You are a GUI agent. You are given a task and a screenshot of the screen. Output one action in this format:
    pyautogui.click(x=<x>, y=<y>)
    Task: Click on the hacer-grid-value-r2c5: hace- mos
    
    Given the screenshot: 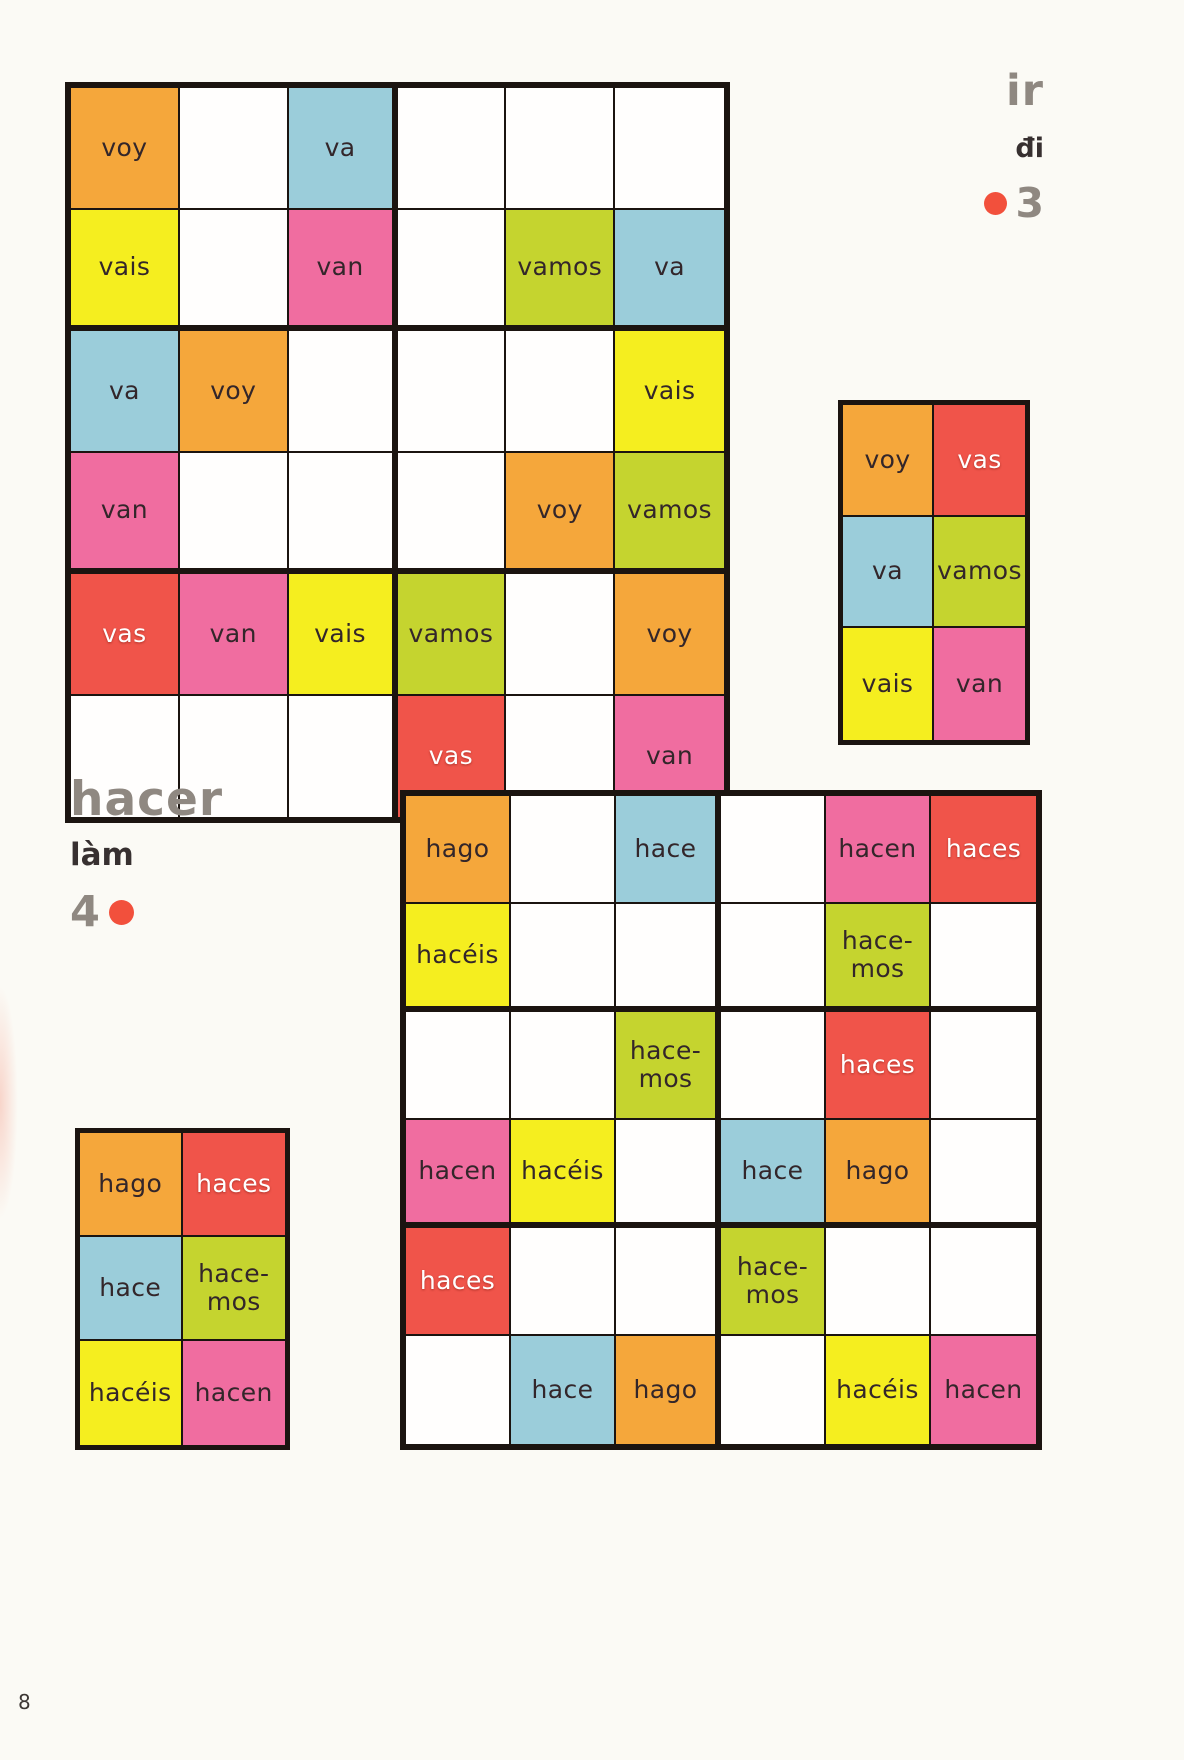 What is the action you would take?
    pyautogui.click(x=877, y=954)
    